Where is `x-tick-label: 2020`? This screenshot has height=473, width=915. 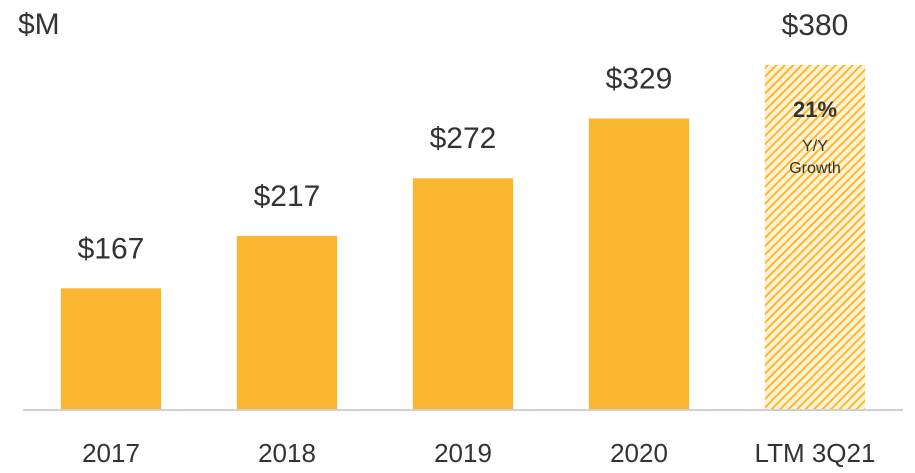
x-tick-label: 2020 is located at coordinates (639, 453).